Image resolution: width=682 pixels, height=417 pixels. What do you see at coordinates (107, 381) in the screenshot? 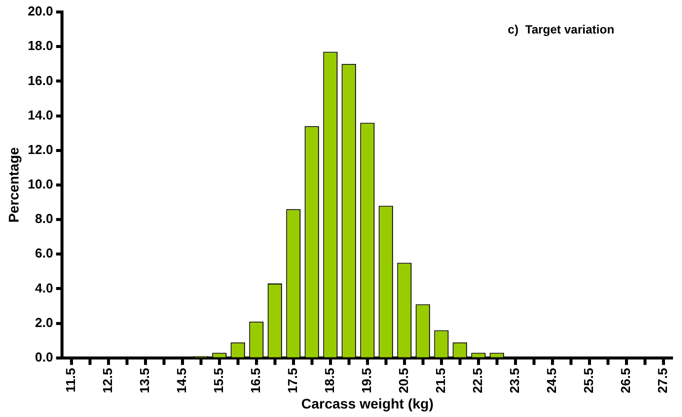
I see `x-tick-label: 12.5` at bounding box center [107, 381].